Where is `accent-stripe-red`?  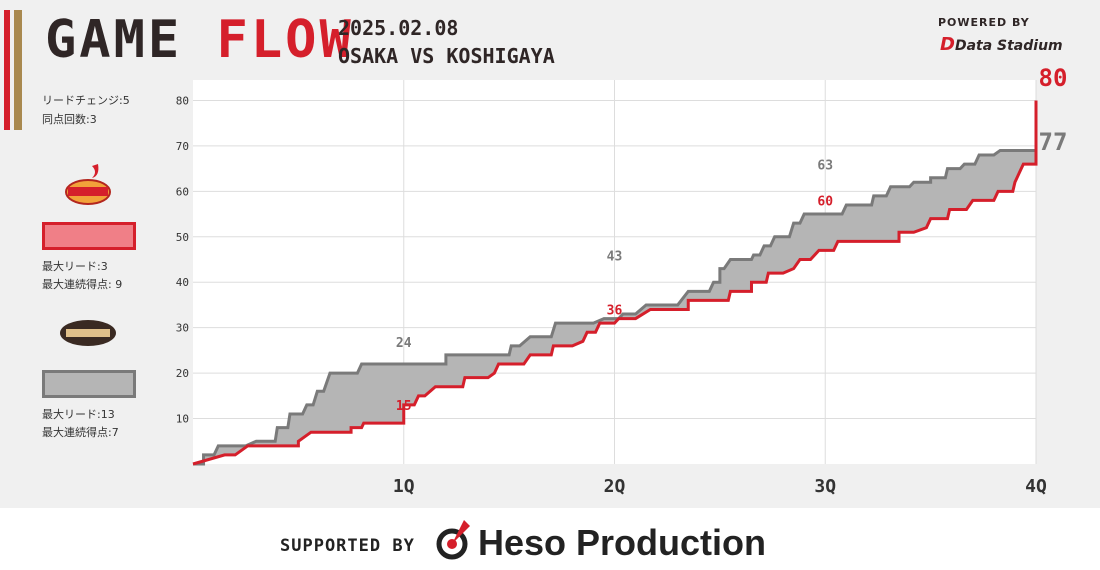 accent-stripe-red is located at coordinates (7, 70).